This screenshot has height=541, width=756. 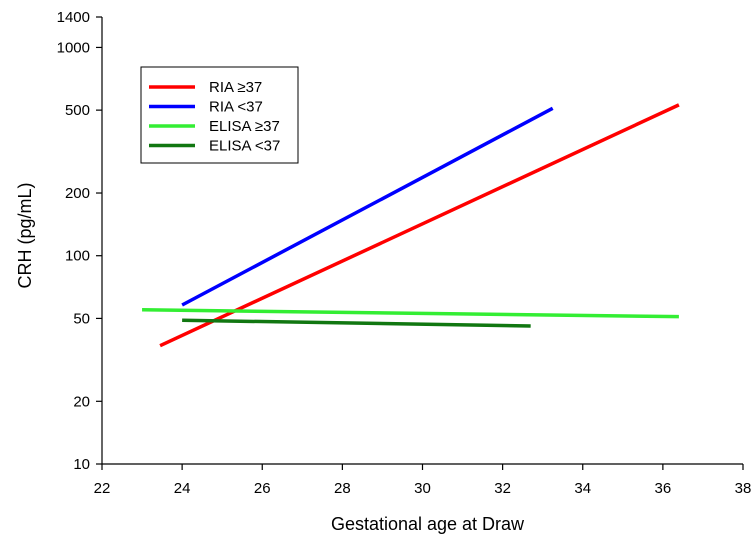 What do you see at coordinates (422, 488) in the screenshot?
I see `x-tick-label: 30` at bounding box center [422, 488].